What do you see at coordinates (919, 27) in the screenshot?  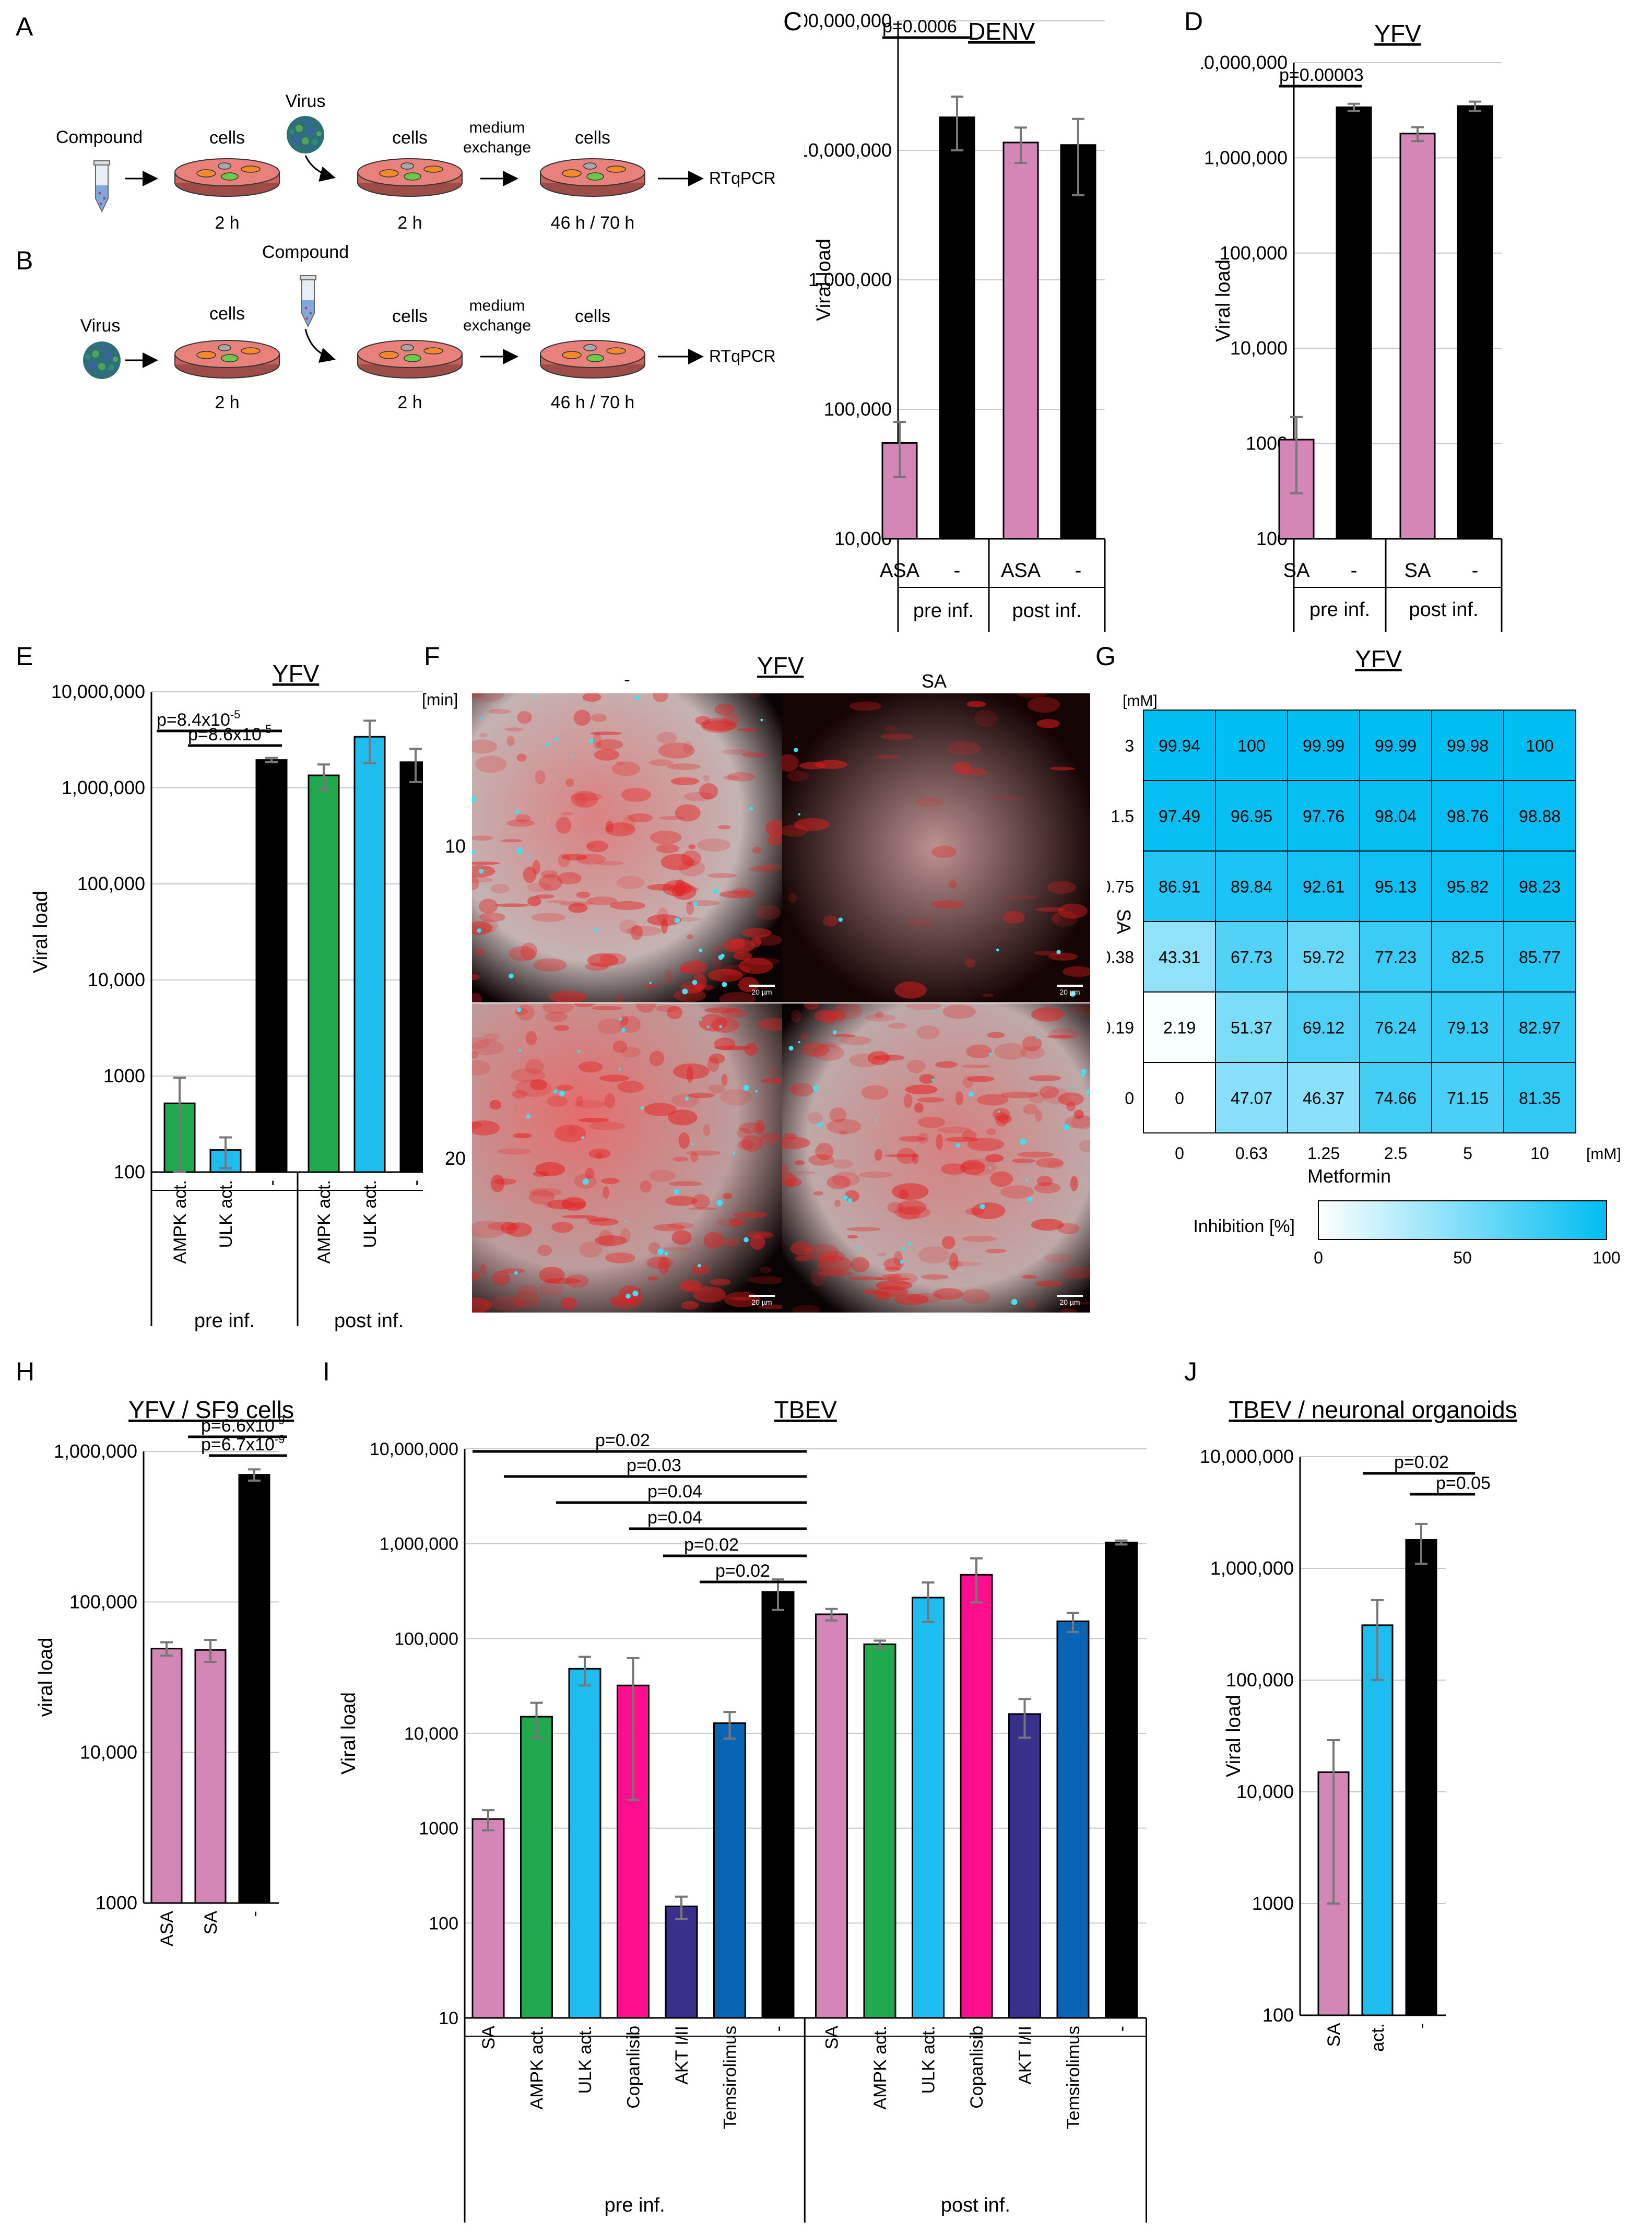 I see `p-value-label: p=0.0006` at bounding box center [919, 27].